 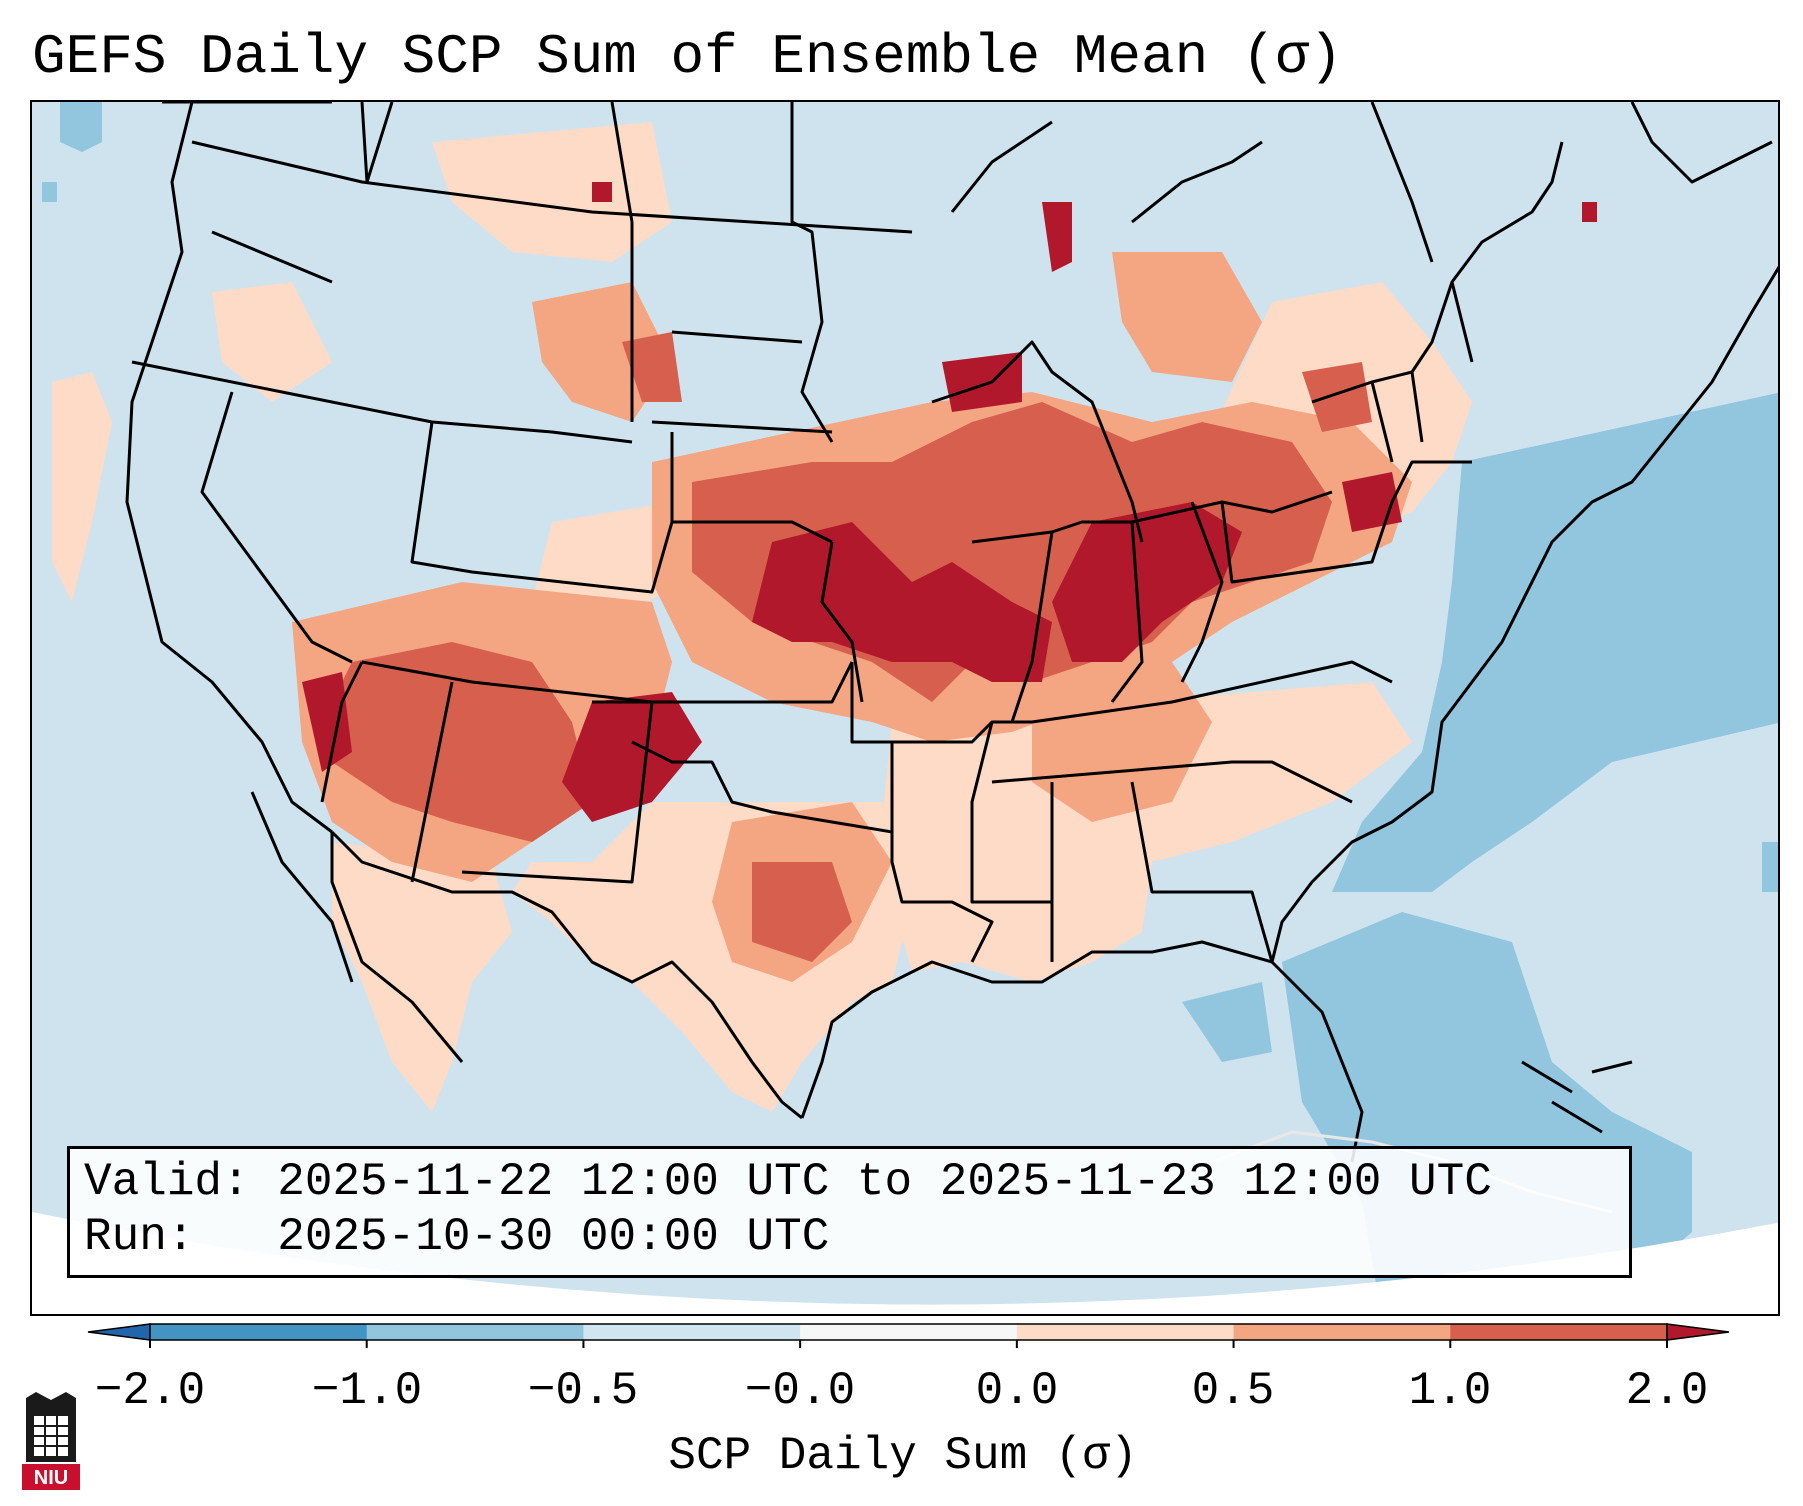 I want to click on logo-text: NIU, so click(x=51, y=1478).